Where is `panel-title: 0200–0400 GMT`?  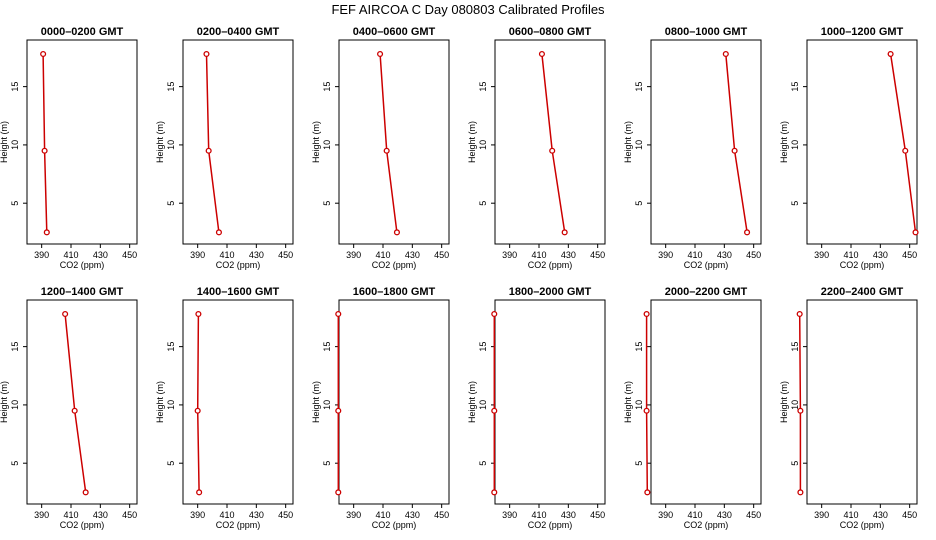
panel-title: 0200–0400 GMT is located at coordinates (238, 32).